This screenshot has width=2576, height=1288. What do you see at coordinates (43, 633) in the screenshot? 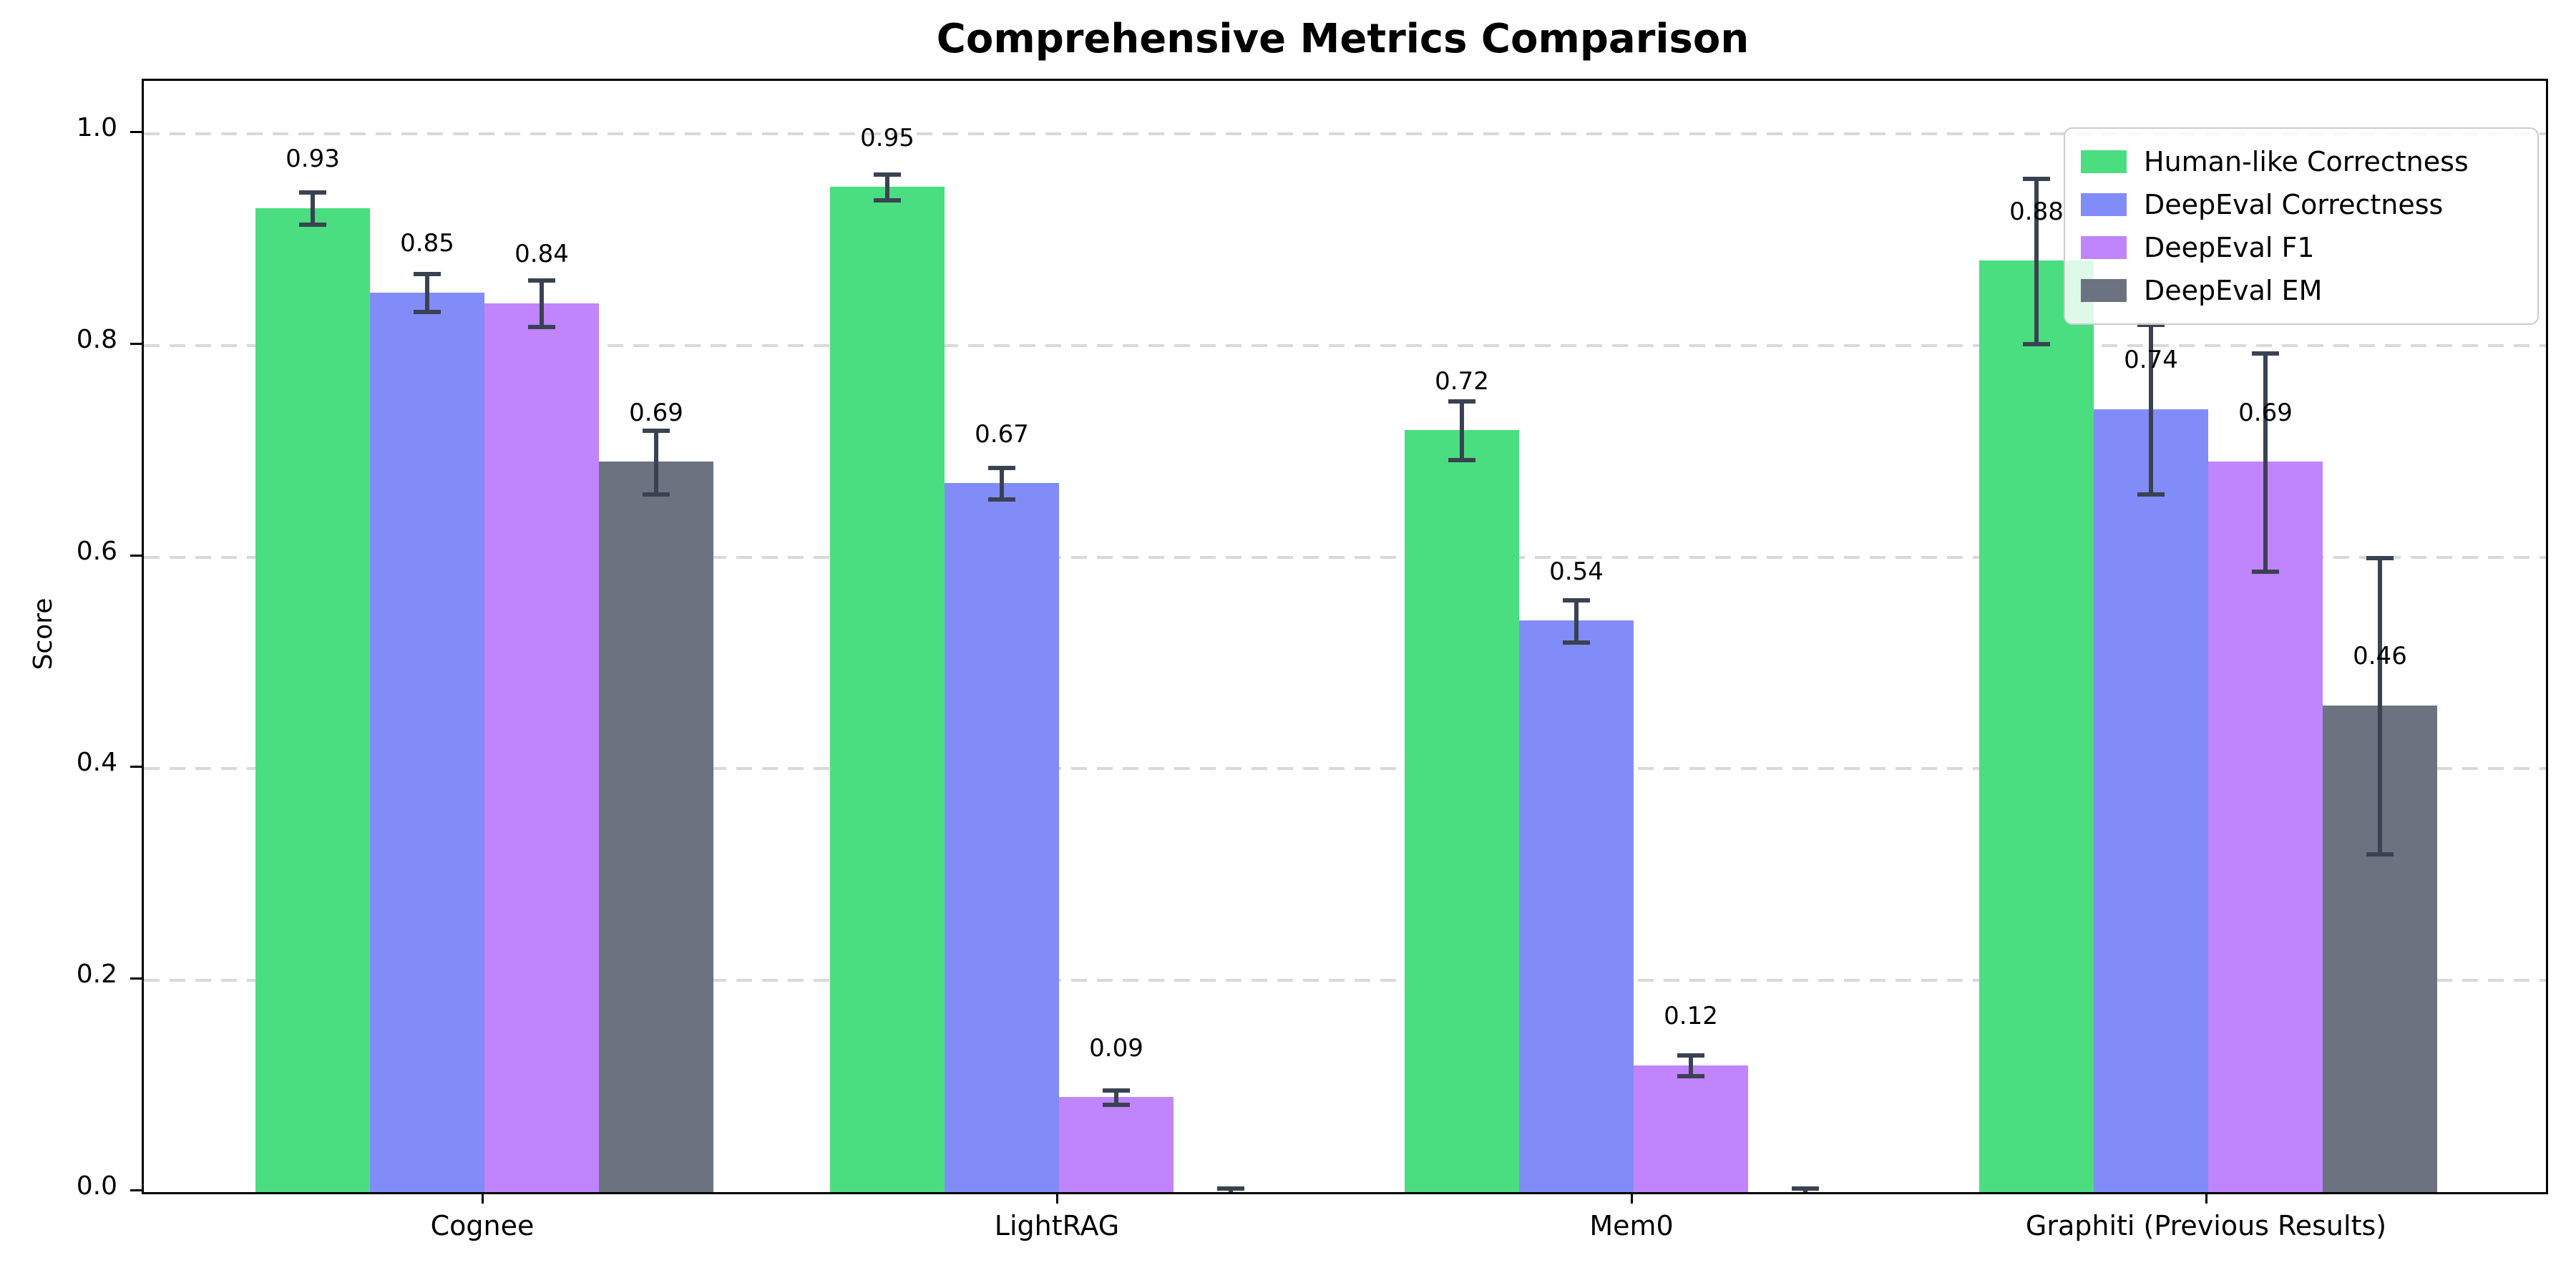
I see `y-axis-label: Score` at bounding box center [43, 633].